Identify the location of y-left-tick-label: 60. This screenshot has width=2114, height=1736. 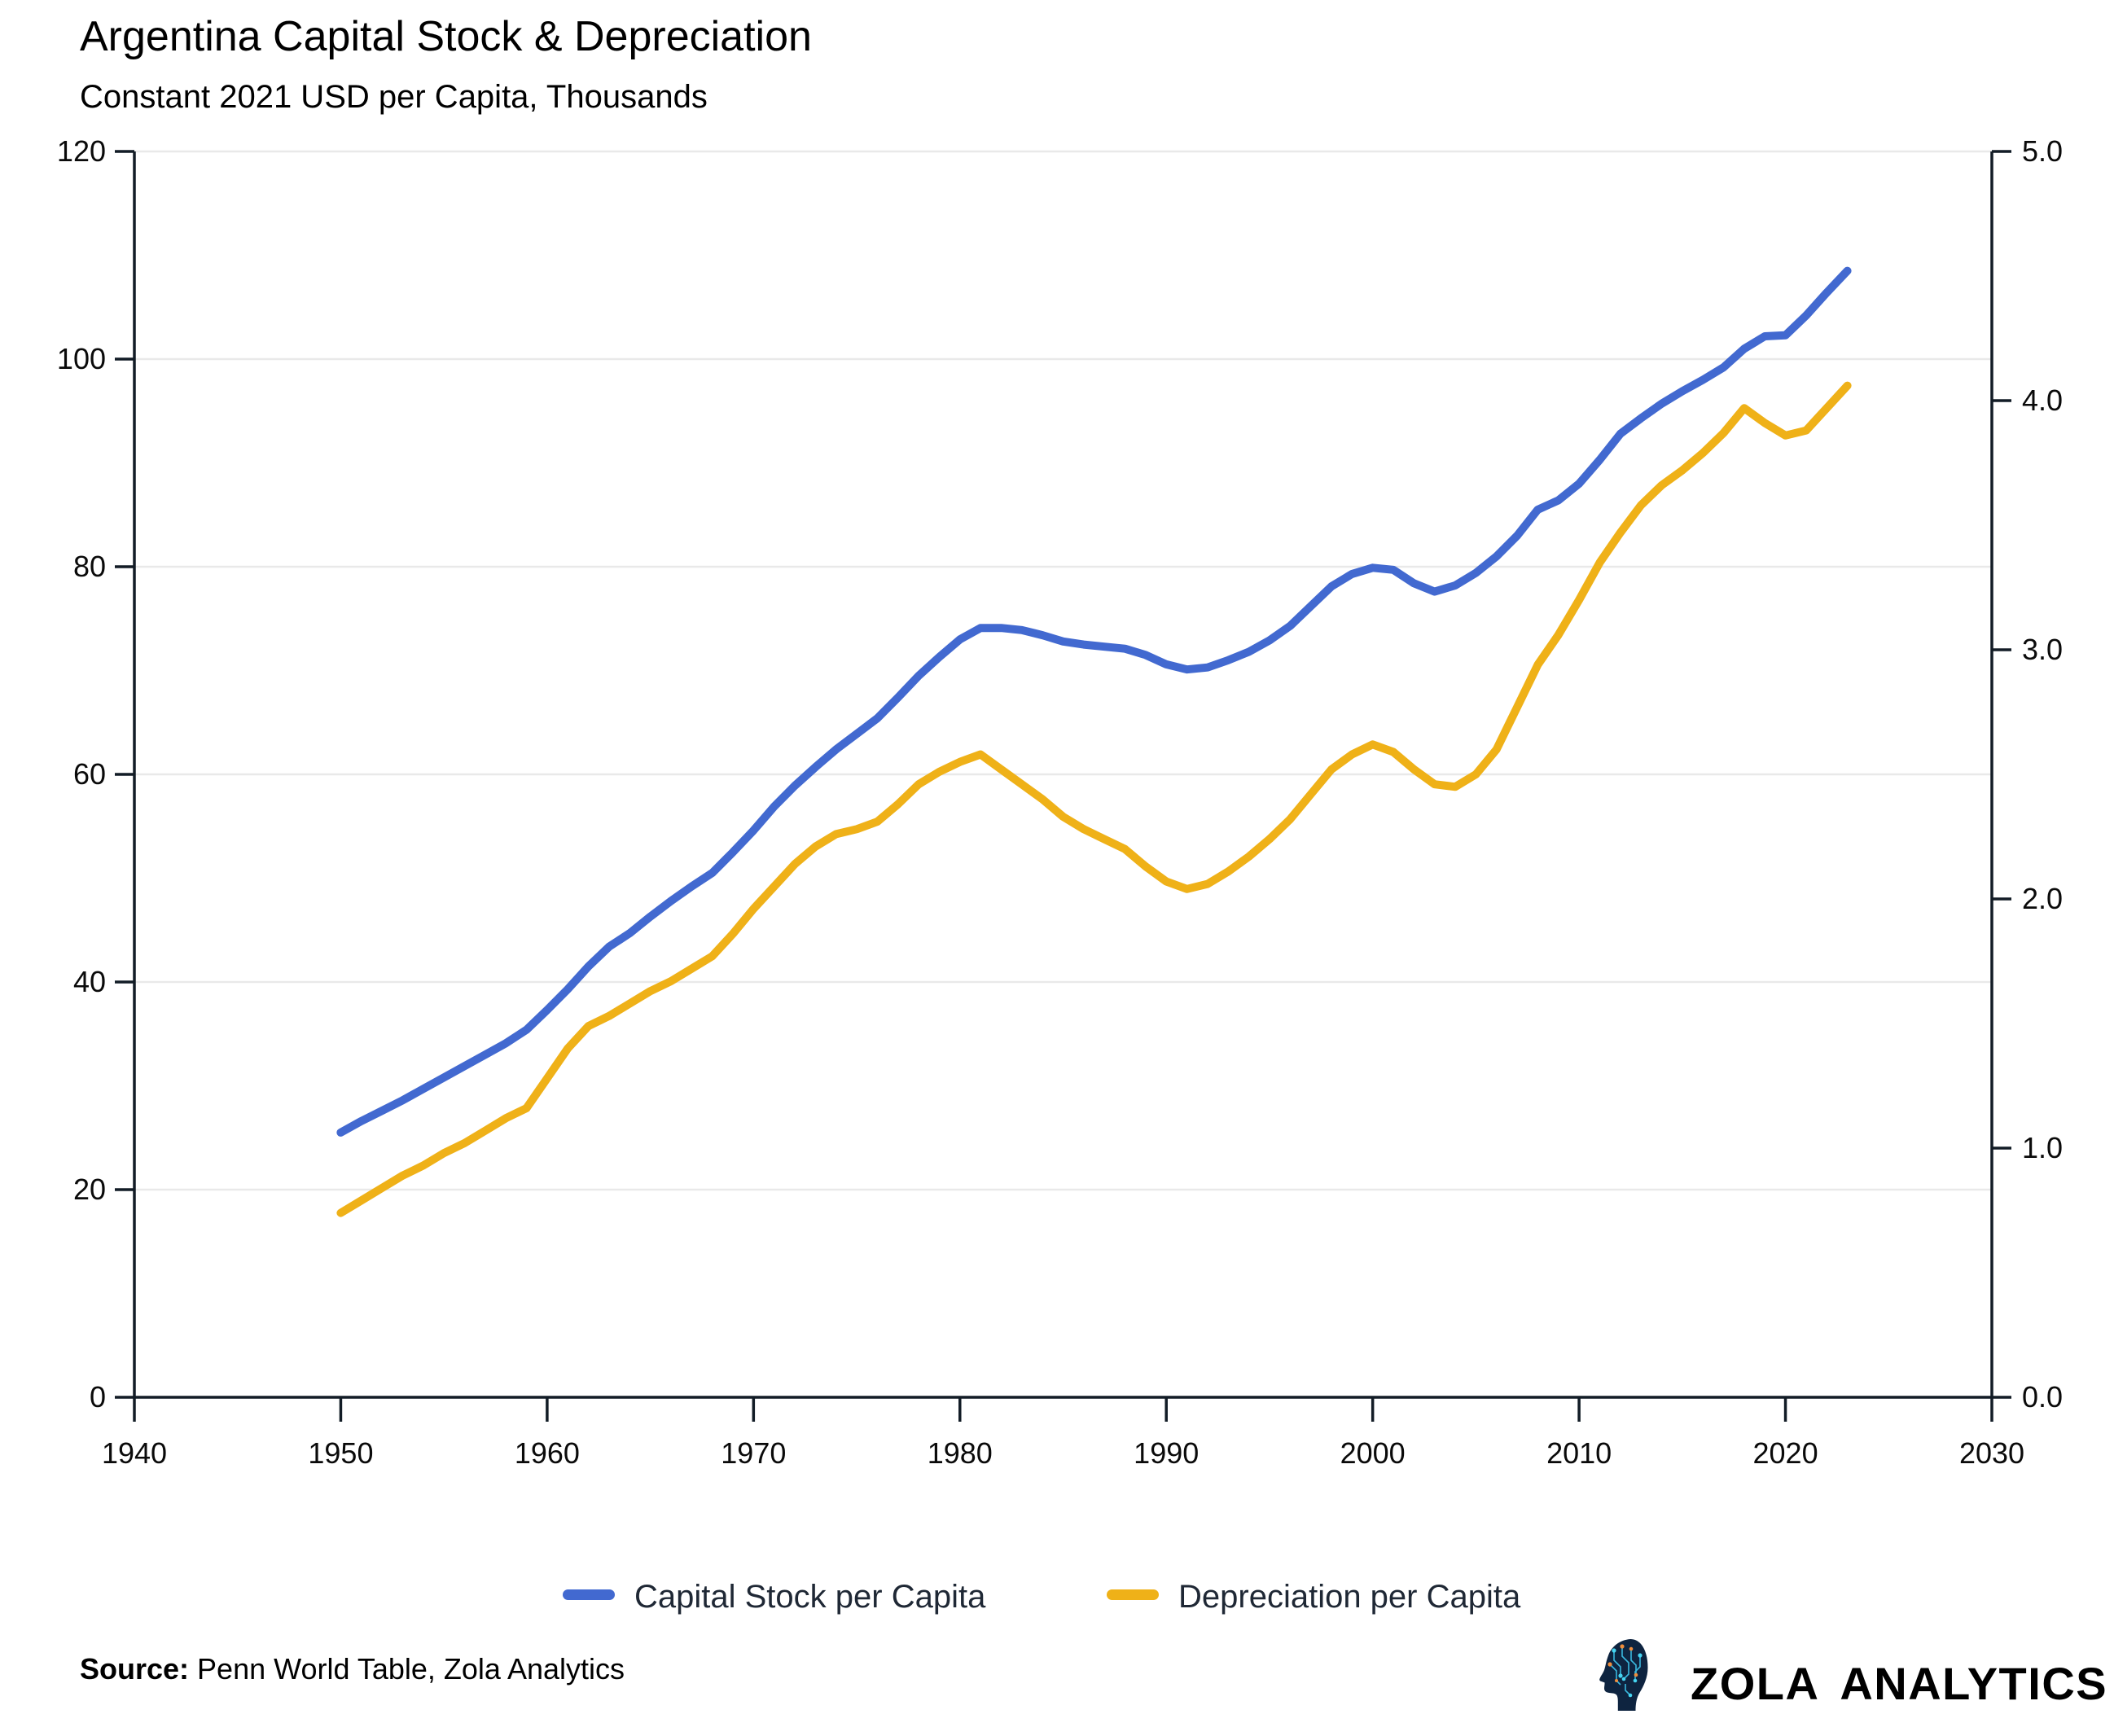
(89, 774).